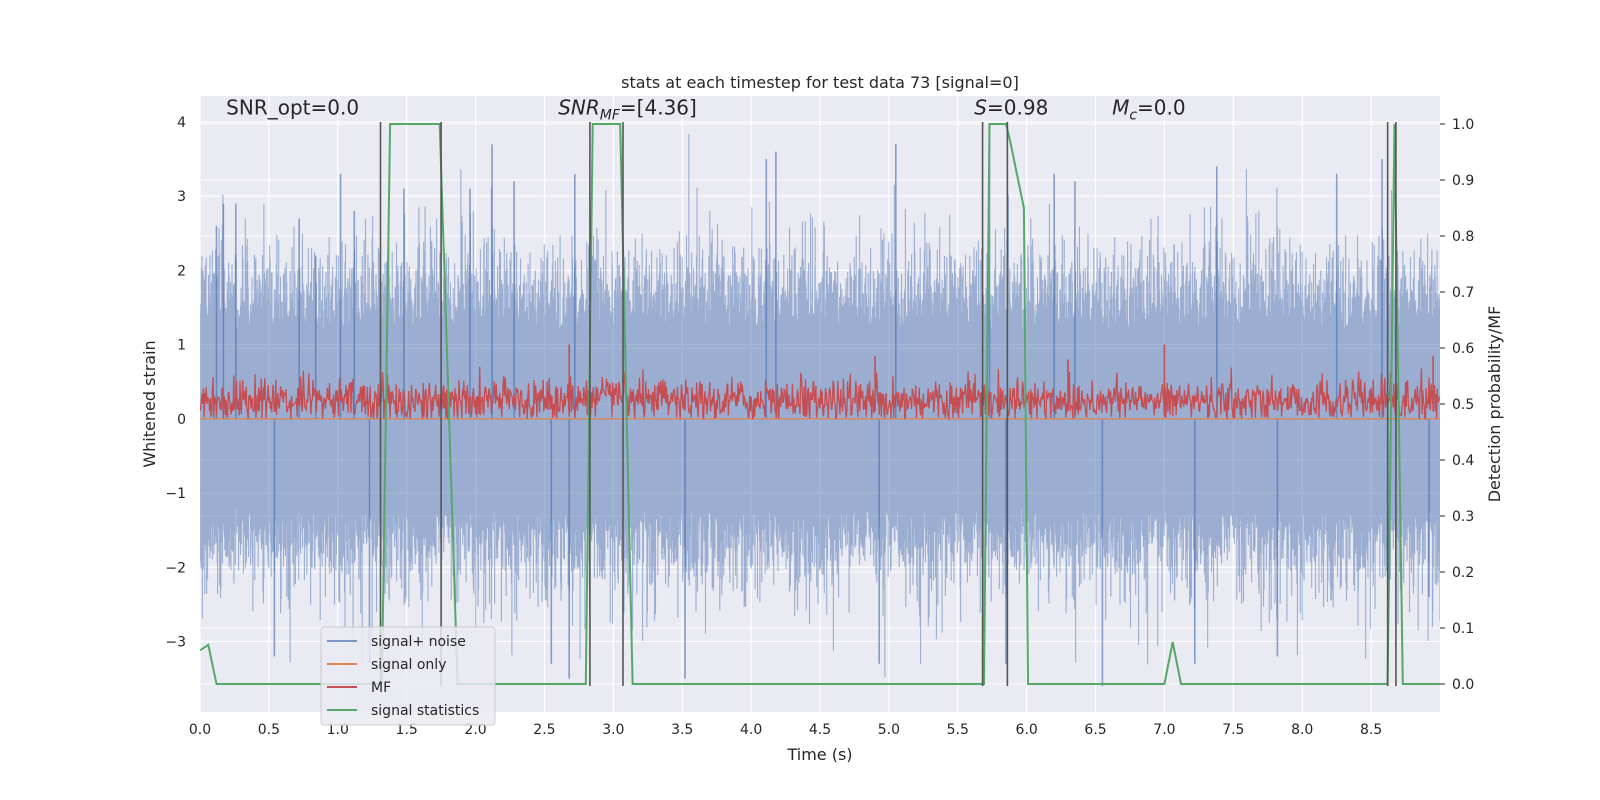  What do you see at coordinates (200, 730) in the screenshot?
I see `x-tick-label: 0.0` at bounding box center [200, 730].